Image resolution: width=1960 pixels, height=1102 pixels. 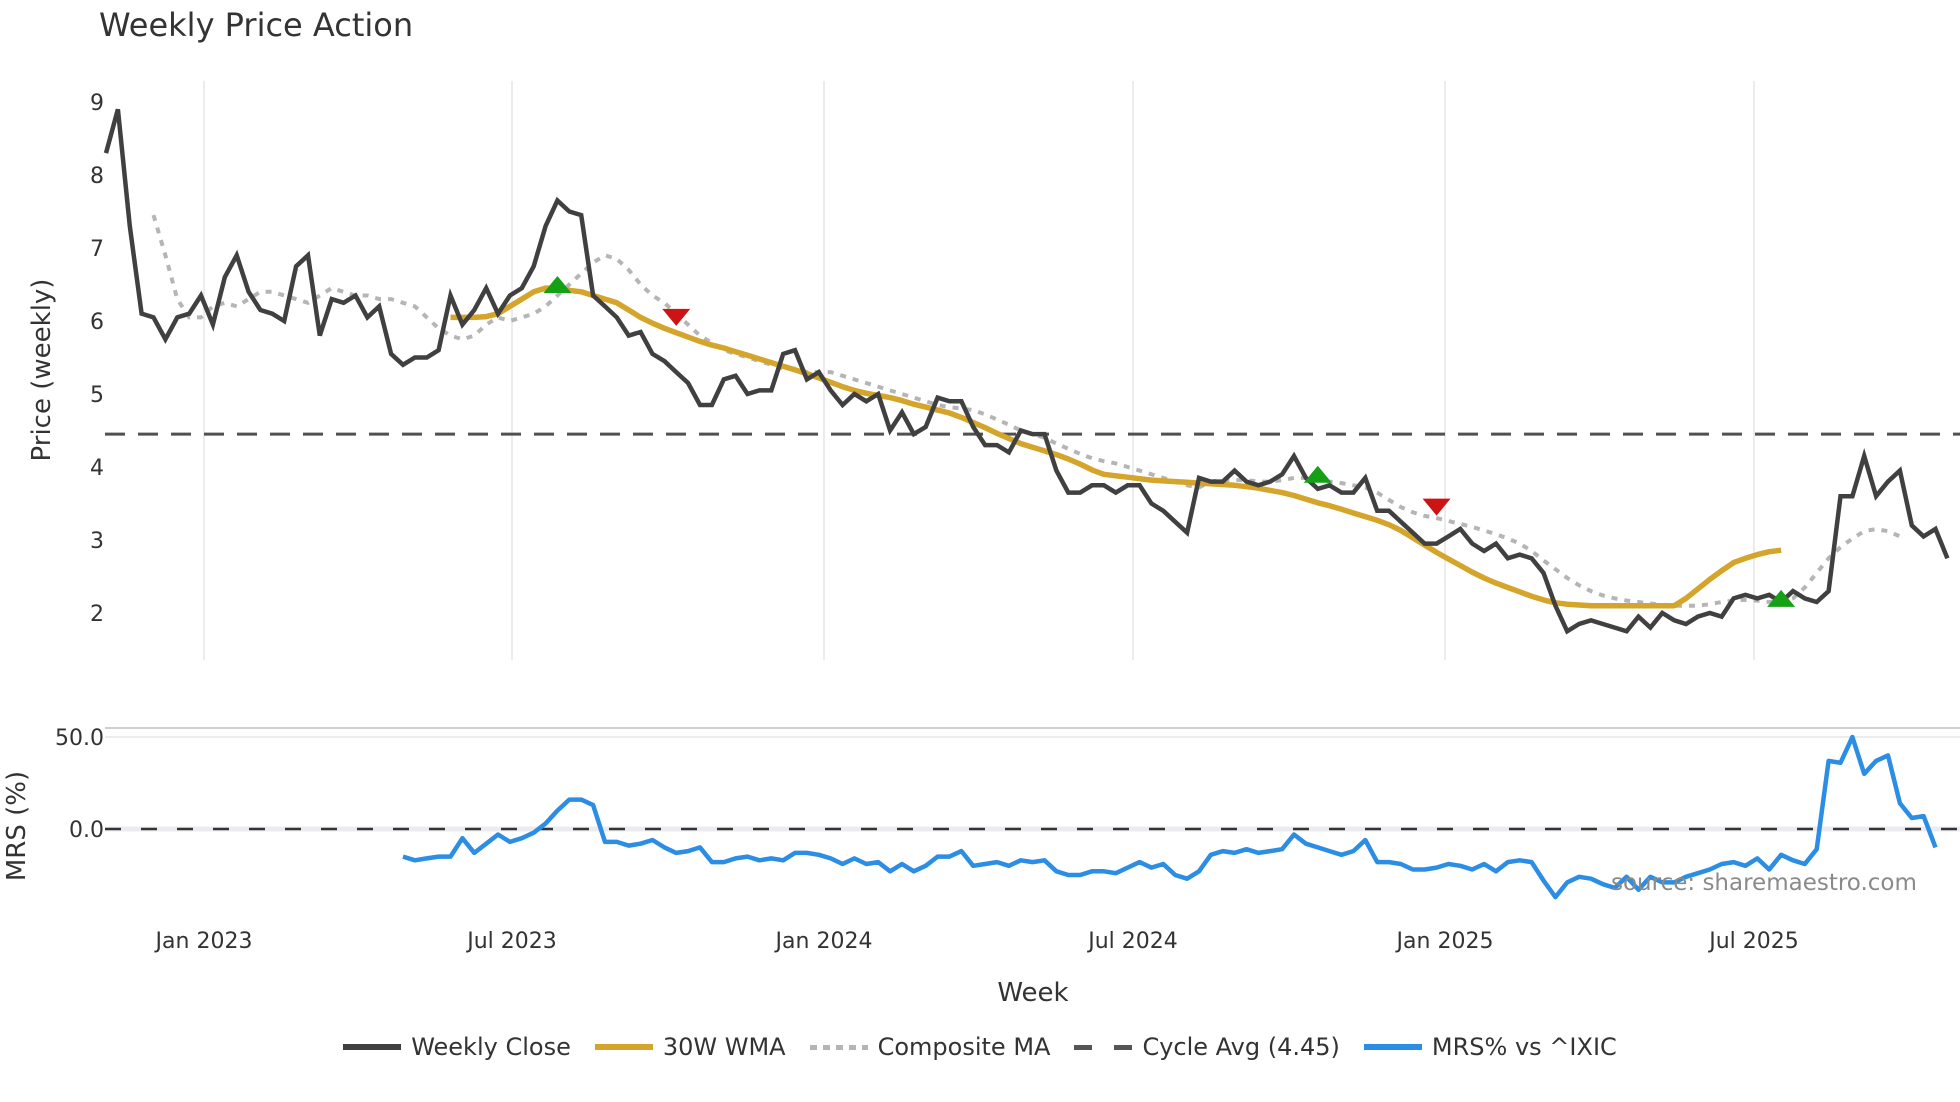 I want to click on legend-label: MRS% vs ^IXIC, so click(x=1524, y=1047).